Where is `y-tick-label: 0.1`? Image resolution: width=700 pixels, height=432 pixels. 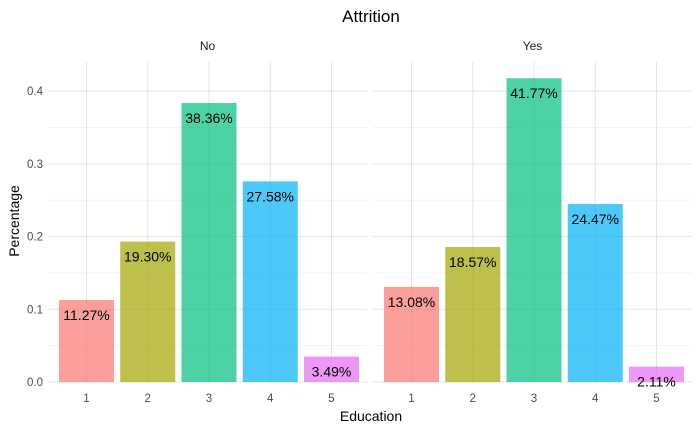
y-tick-label: 0.1 is located at coordinates (35, 310).